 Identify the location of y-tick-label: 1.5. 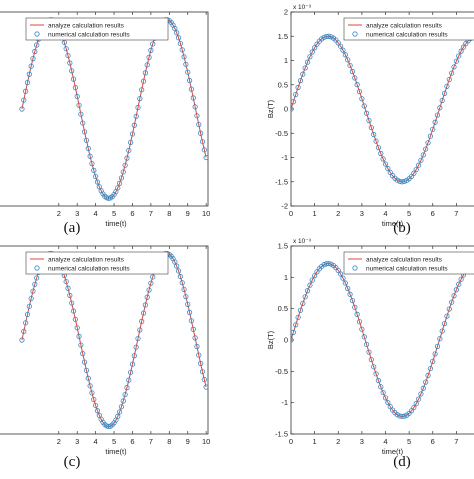
(283, 246).